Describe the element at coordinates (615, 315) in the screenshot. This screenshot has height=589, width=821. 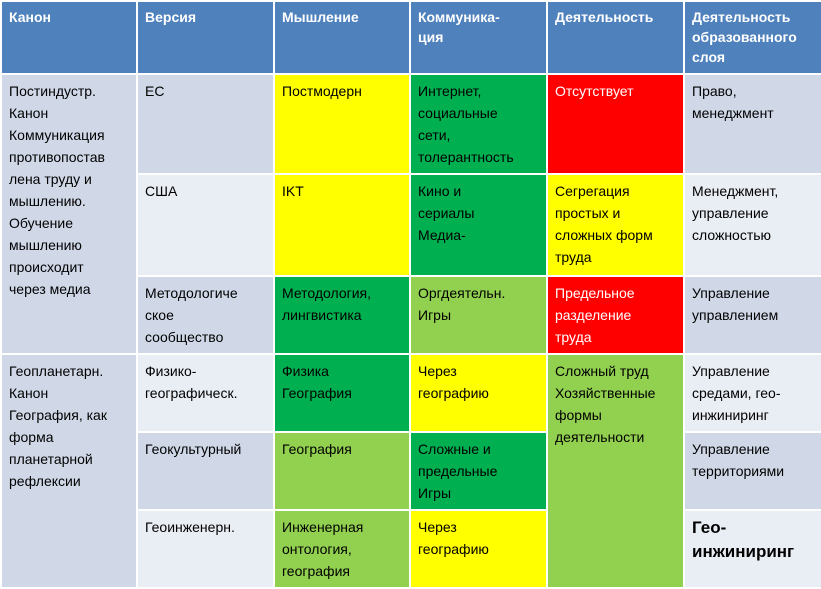
I see `cell: Предельное разделение труда` at that location.